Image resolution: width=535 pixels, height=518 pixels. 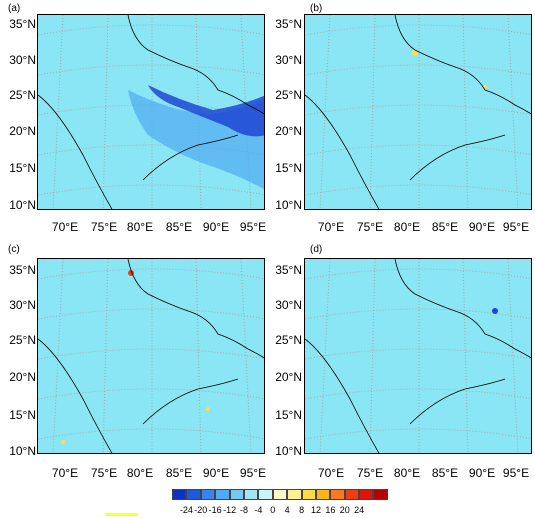 I want to click on colorbar-tick-label: -8, so click(x=243, y=510).